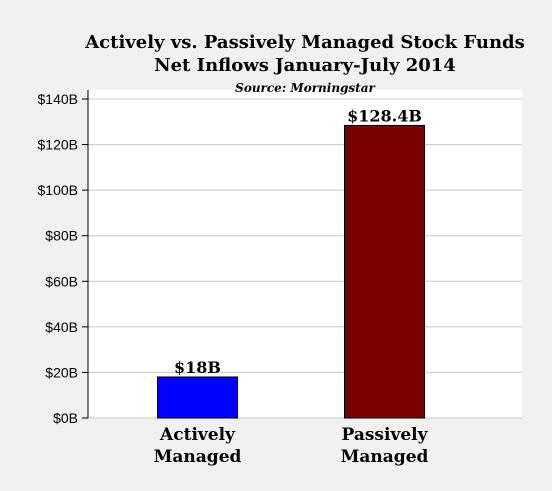 The height and width of the screenshot is (491, 552). I want to click on data-label: $128.4B, so click(384, 115).